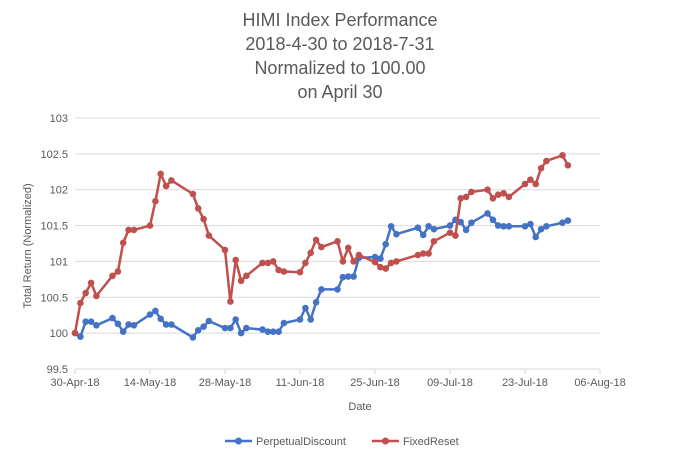 The image size is (680, 462). I want to click on legend-swatch-marker, so click(385, 441).